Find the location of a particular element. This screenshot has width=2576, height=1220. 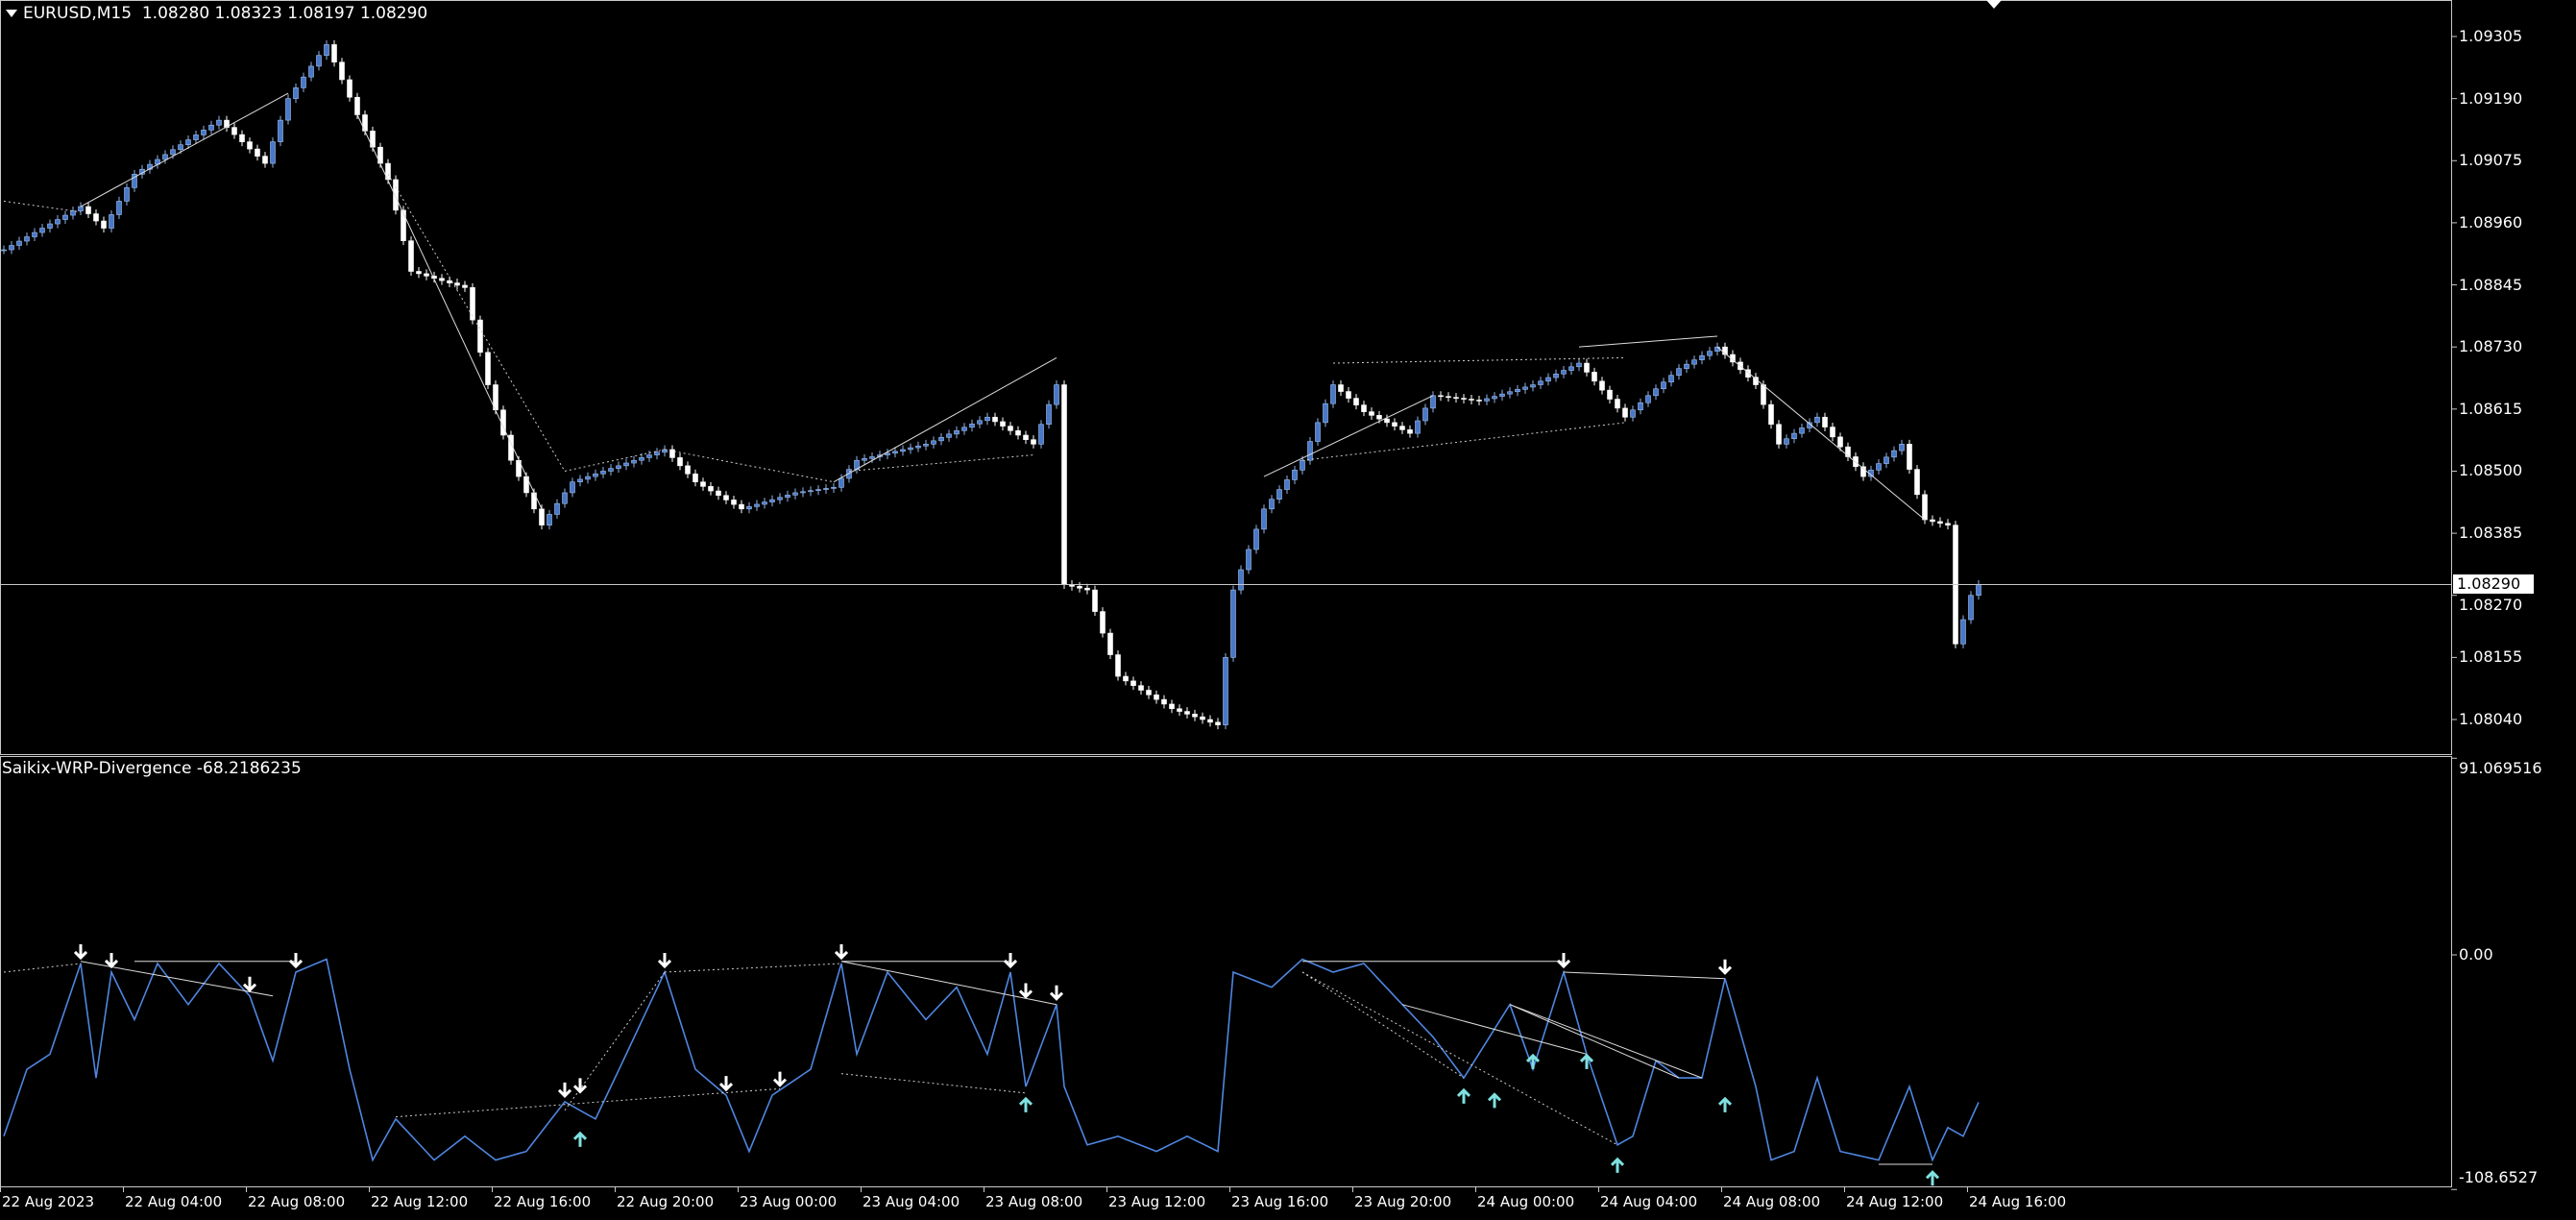

time-axis-label: 23 Aug 12:00 is located at coordinates (1157, 1201).